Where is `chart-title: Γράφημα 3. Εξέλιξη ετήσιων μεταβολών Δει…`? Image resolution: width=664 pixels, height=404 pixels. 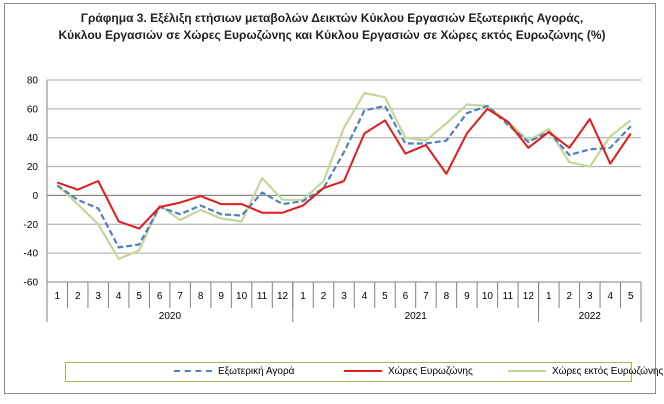
chart-title: Γράφημα 3. Εξέλιξη ετήσιων μεταβολών Δει… is located at coordinates (332, 27).